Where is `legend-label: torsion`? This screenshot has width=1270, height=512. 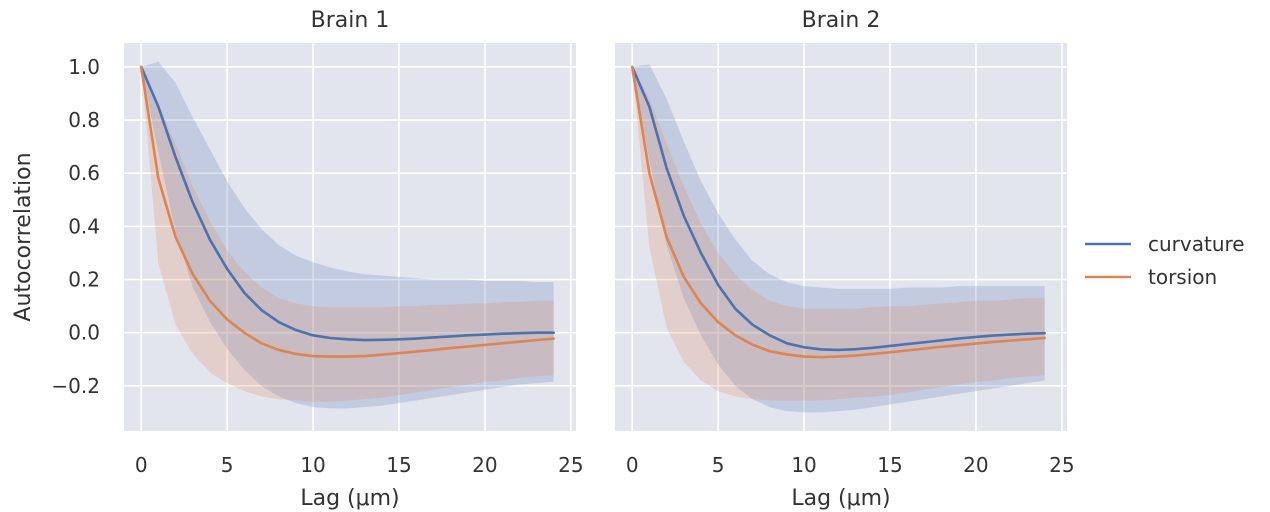 legend-label: torsion is located at coordinates (1182, 277).